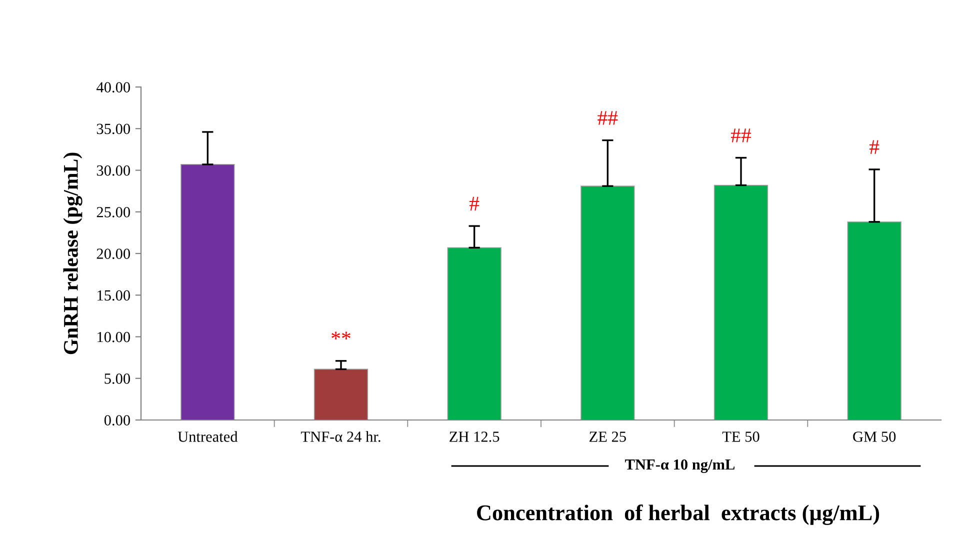 The image size is (957, 539). What do you see at coordinates (117, 379) in the screenshot?
I see `y-tick-label: 5.00` at bounding box center [117, 379].